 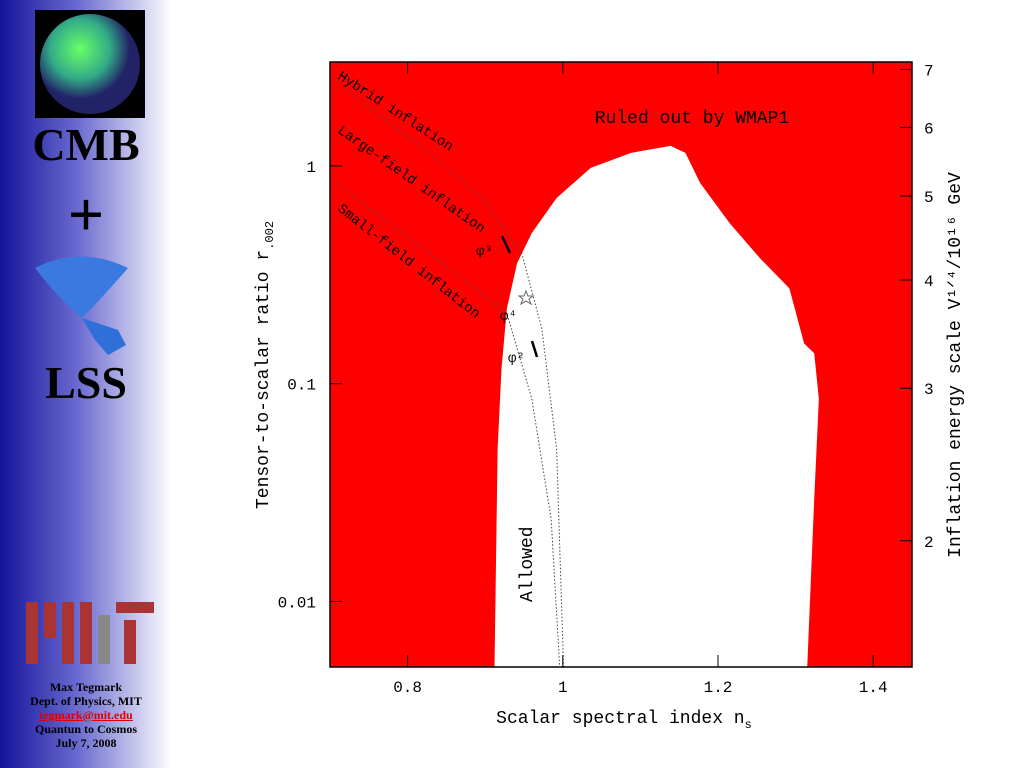 I want to click on y-title-main: Tensor-to-scalar ratio r, so click(x=264, y=379).